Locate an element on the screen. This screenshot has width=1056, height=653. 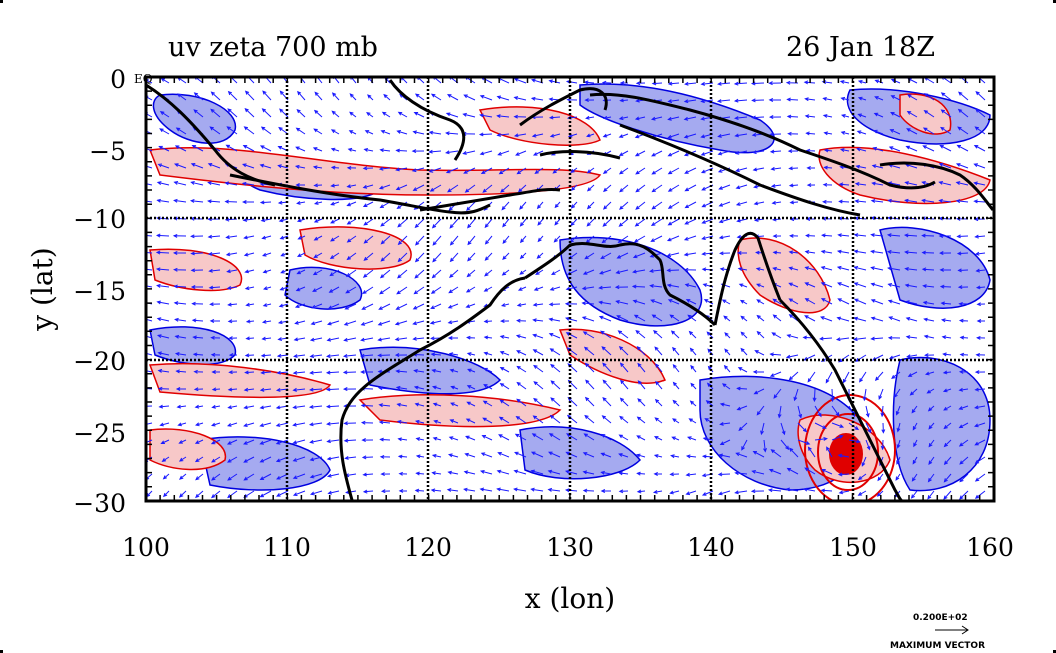
y-tick-label: −15 is located at coordinates (99, 291).